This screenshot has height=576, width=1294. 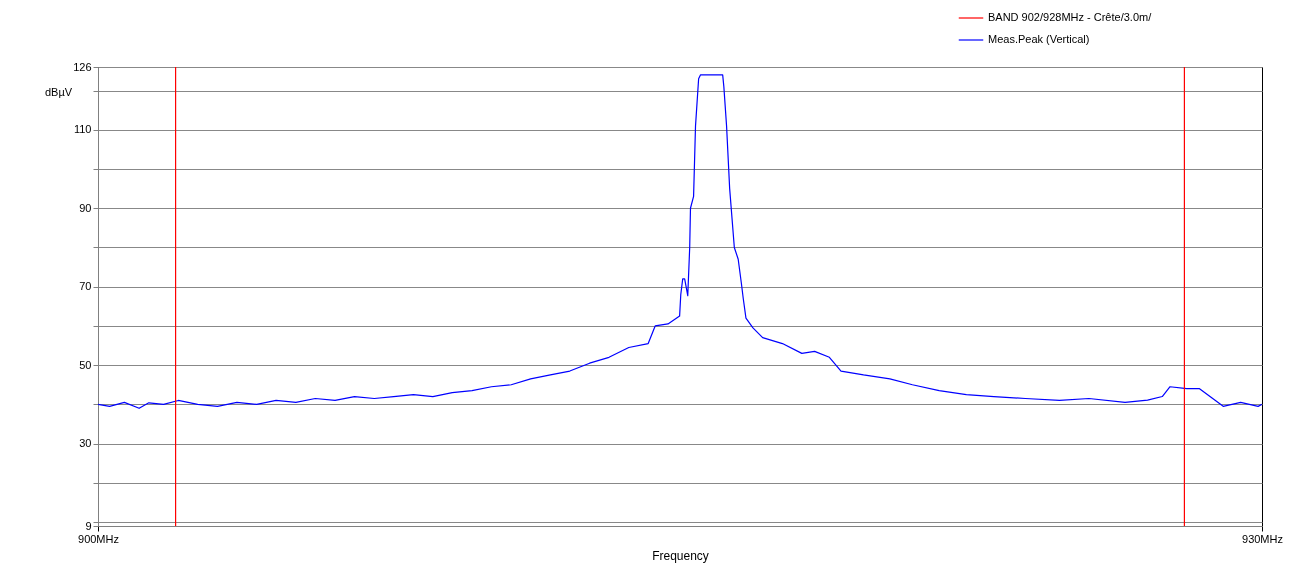 I want to click on x-tick-label: 930MHz, so click(x=1262, y=538).